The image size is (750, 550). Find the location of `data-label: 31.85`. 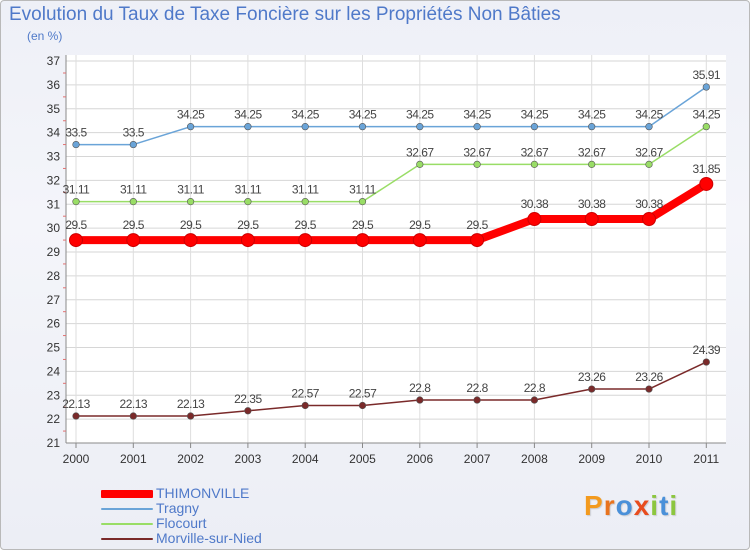

data-label: 31.85 is located at coordinates (707, 169).